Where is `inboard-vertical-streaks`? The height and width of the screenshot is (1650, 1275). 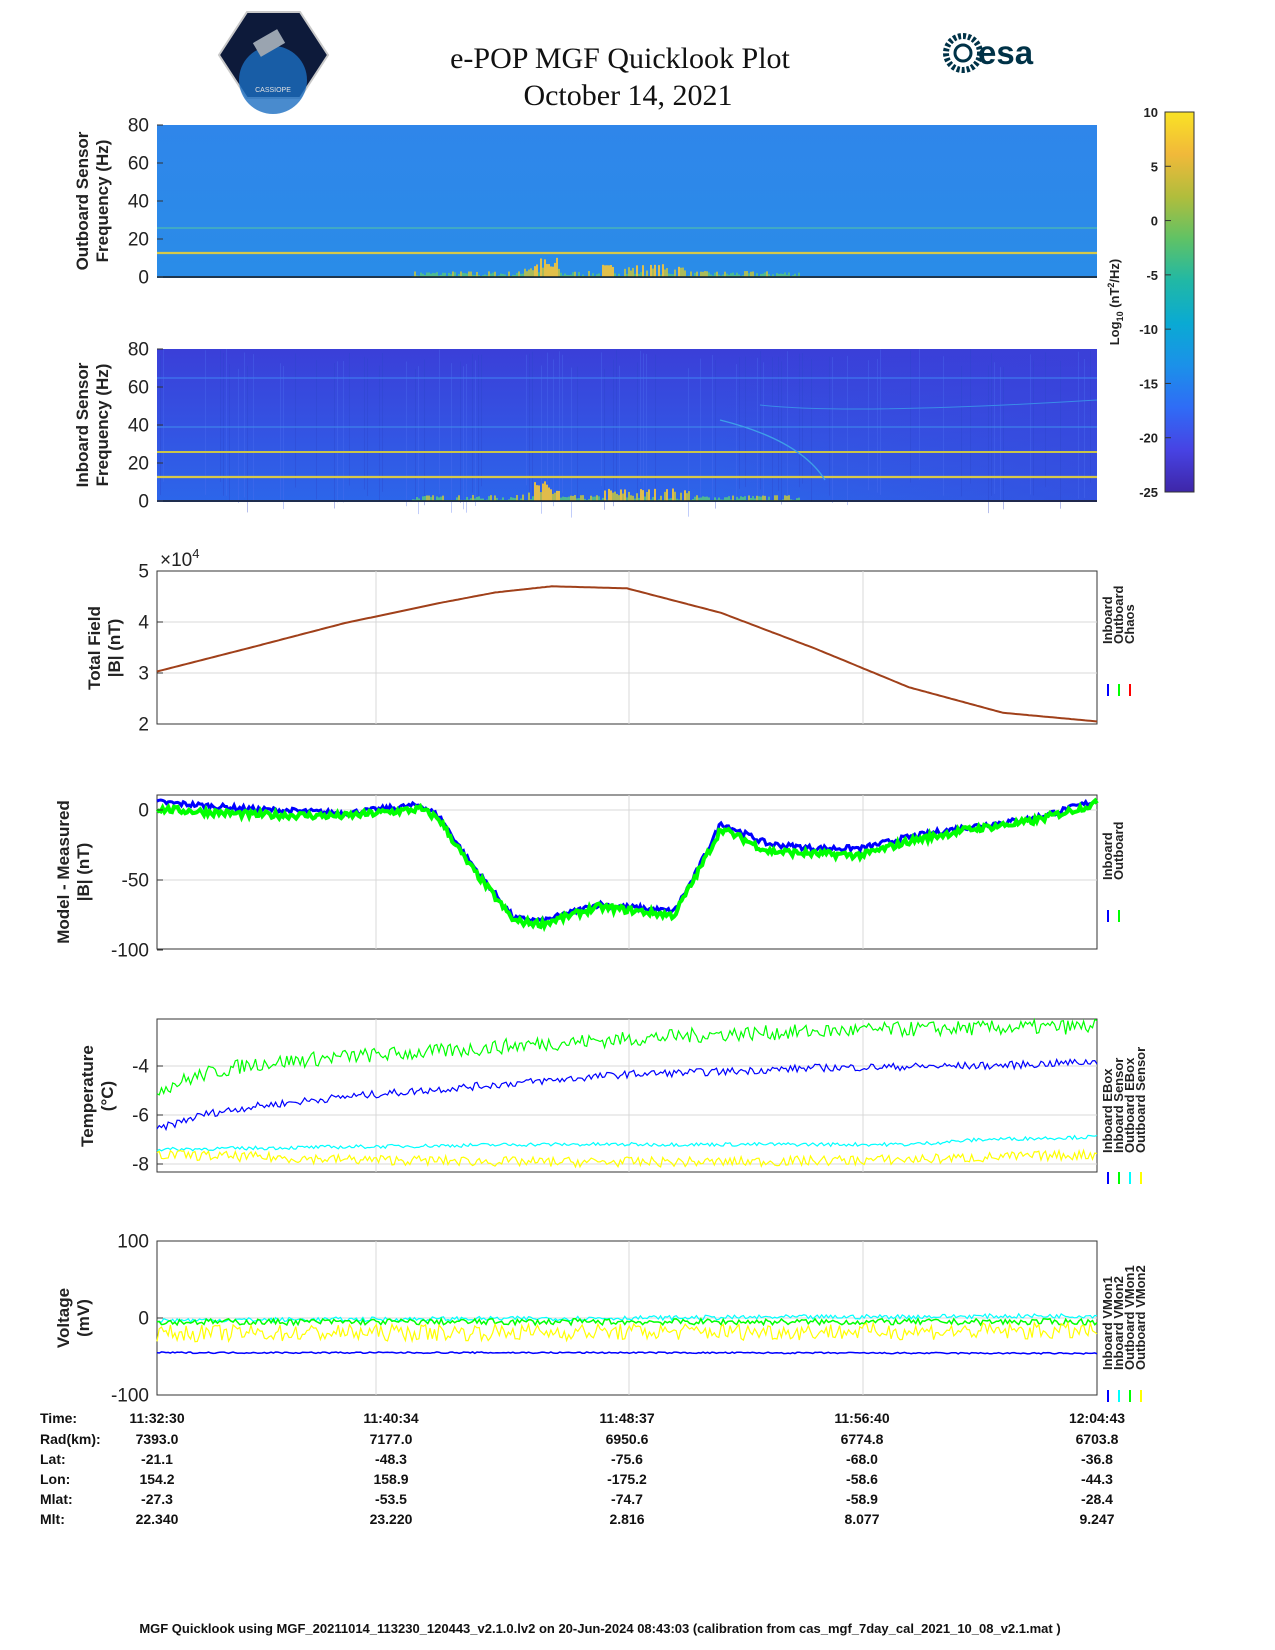
inboard-vertical-streaks is located at coordinates (625, 433).